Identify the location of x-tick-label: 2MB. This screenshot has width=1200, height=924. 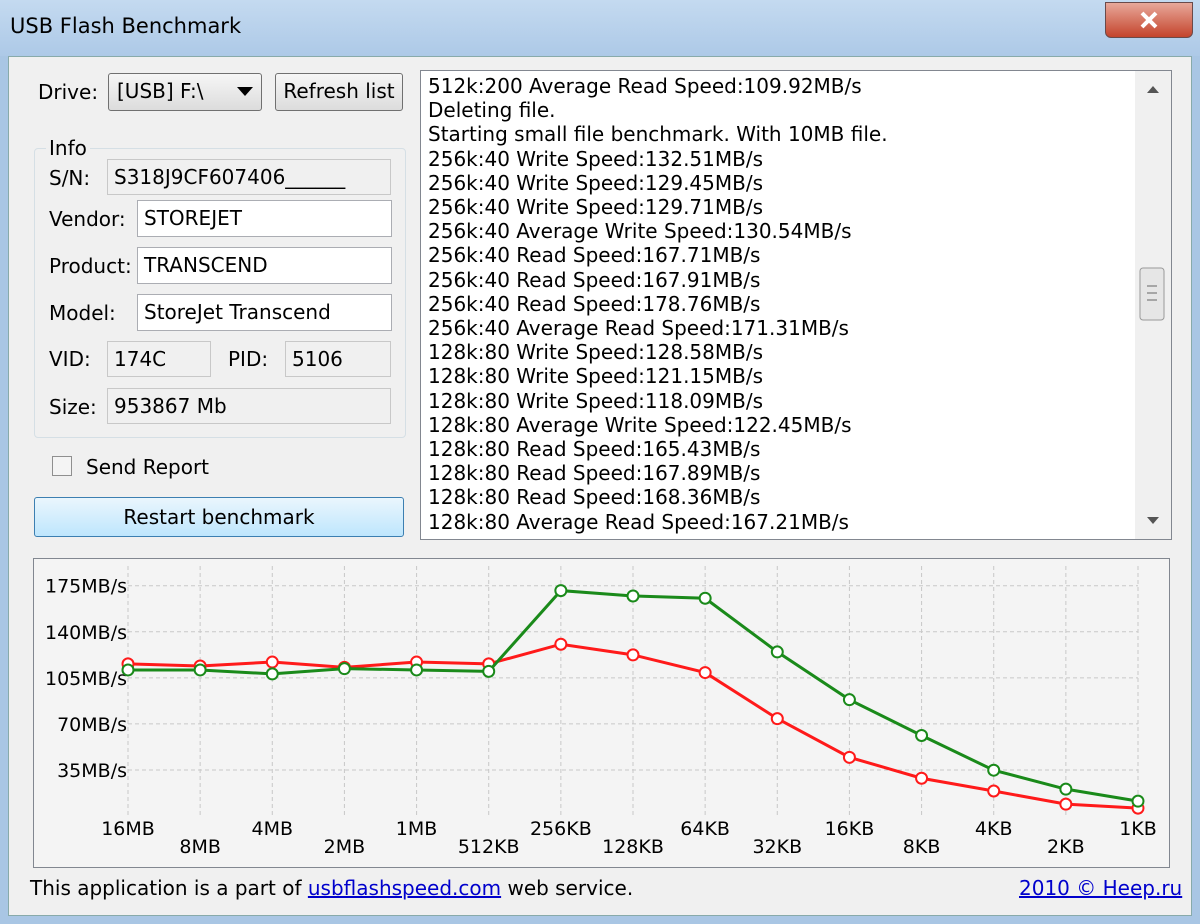
(345, 847).